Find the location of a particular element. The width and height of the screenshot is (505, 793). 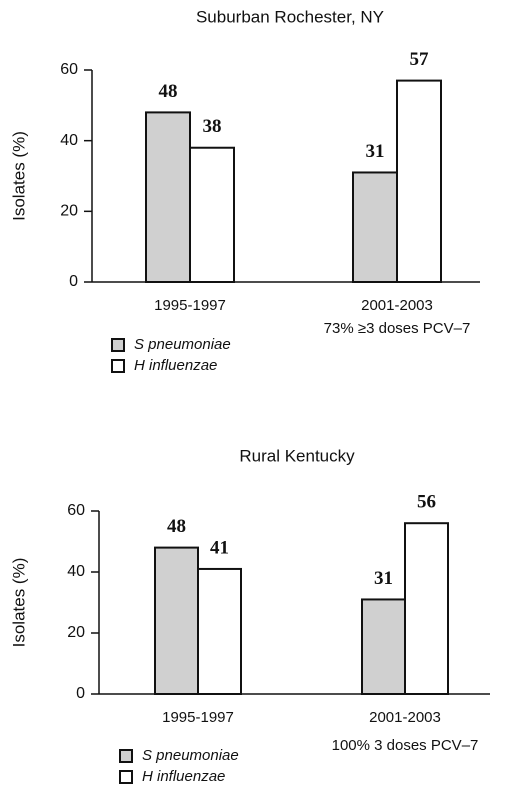

value-label: 56 is located at coordinates (426, 502).